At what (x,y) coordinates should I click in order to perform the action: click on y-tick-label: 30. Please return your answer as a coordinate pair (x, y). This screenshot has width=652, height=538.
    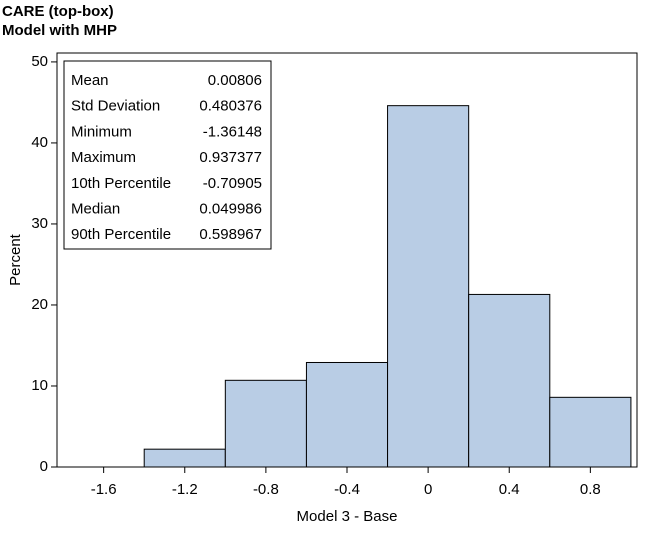
    Looking at the image, I should click on (39, 223).